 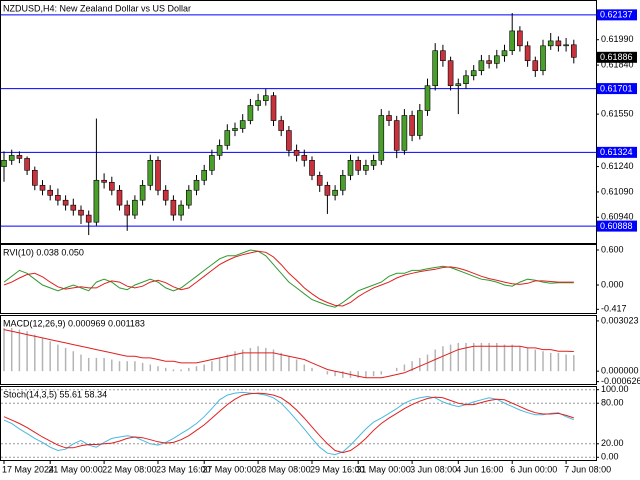 What do you see at coordinates (533, 469) in the screenshot?
I see `x-tick-label: 6 Jun 00:00` at bounding box center [533, 469].